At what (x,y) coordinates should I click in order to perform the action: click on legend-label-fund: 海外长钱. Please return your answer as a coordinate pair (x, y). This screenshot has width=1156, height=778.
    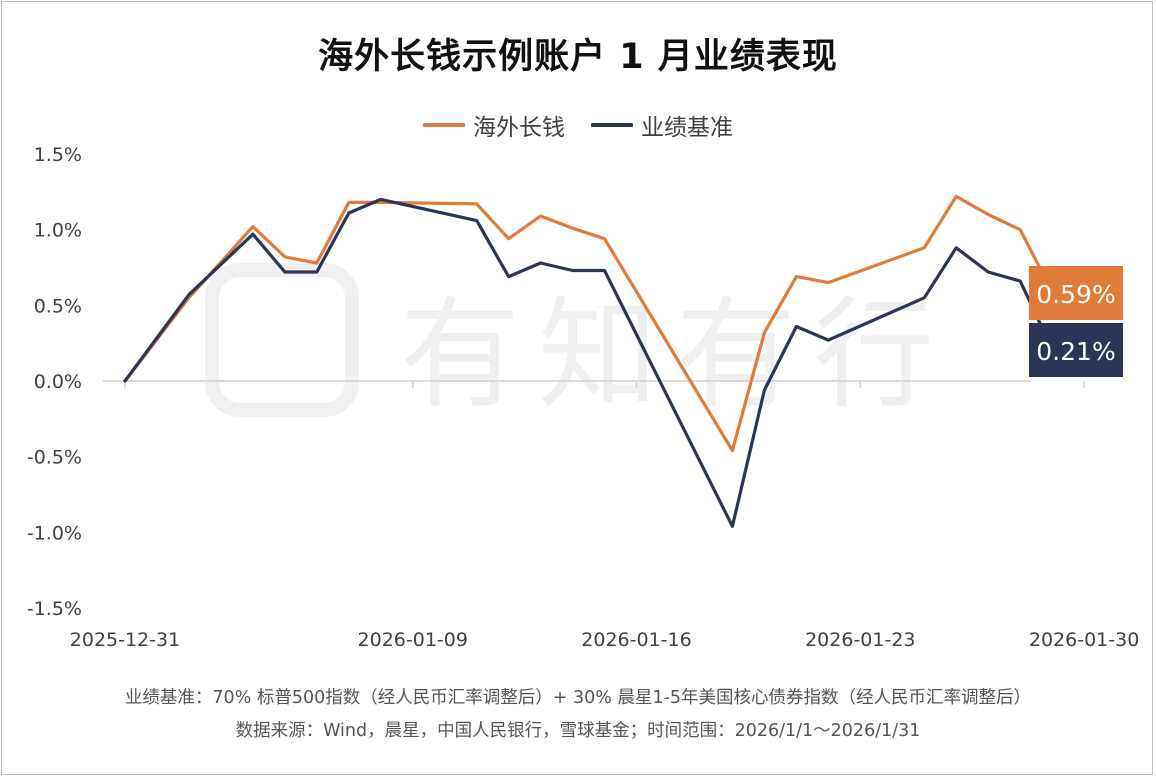
    Looking at the image, I should click on (519, 128).